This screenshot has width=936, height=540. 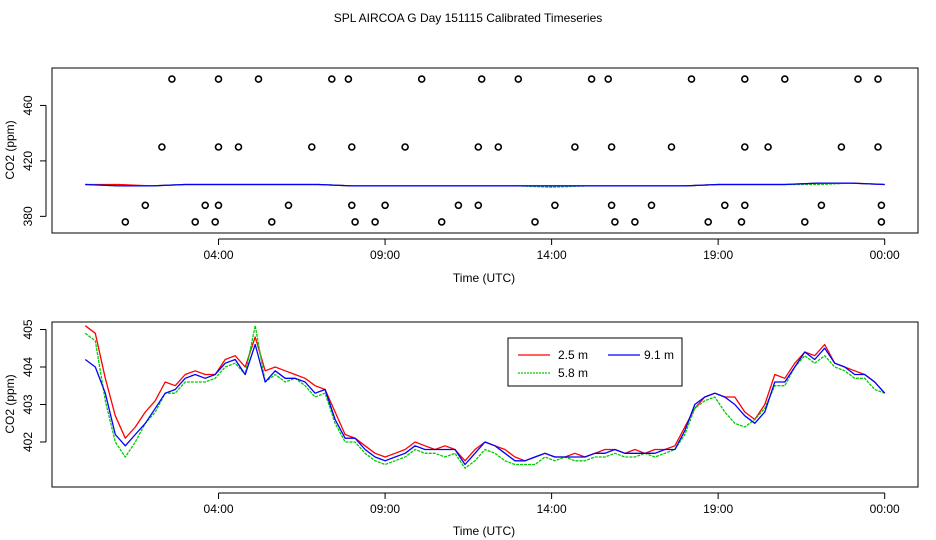 What do you see at coordinates (718, 255) in the screenshot?
I see `top-x-tick-label: 19:00` at bounding box center [718, 255].